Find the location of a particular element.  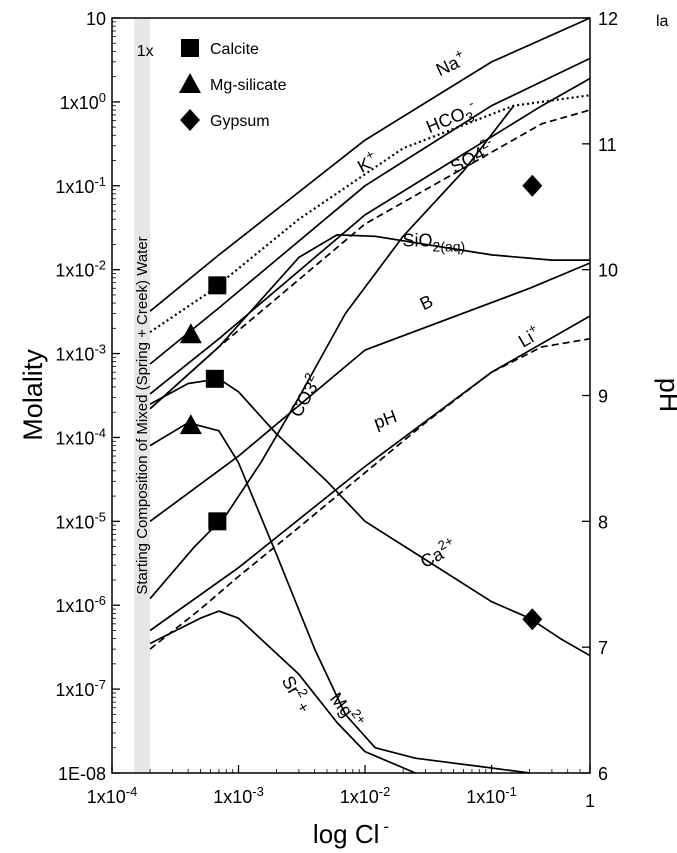

y-tick-label: 10 is located at coordinates (96, 19).